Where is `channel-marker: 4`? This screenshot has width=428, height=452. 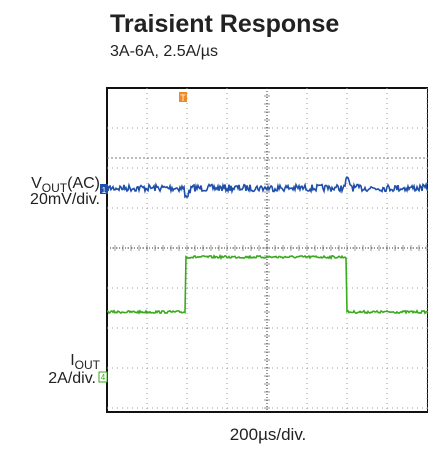
channel-marker: 4 is located at coordinates (103, 377).